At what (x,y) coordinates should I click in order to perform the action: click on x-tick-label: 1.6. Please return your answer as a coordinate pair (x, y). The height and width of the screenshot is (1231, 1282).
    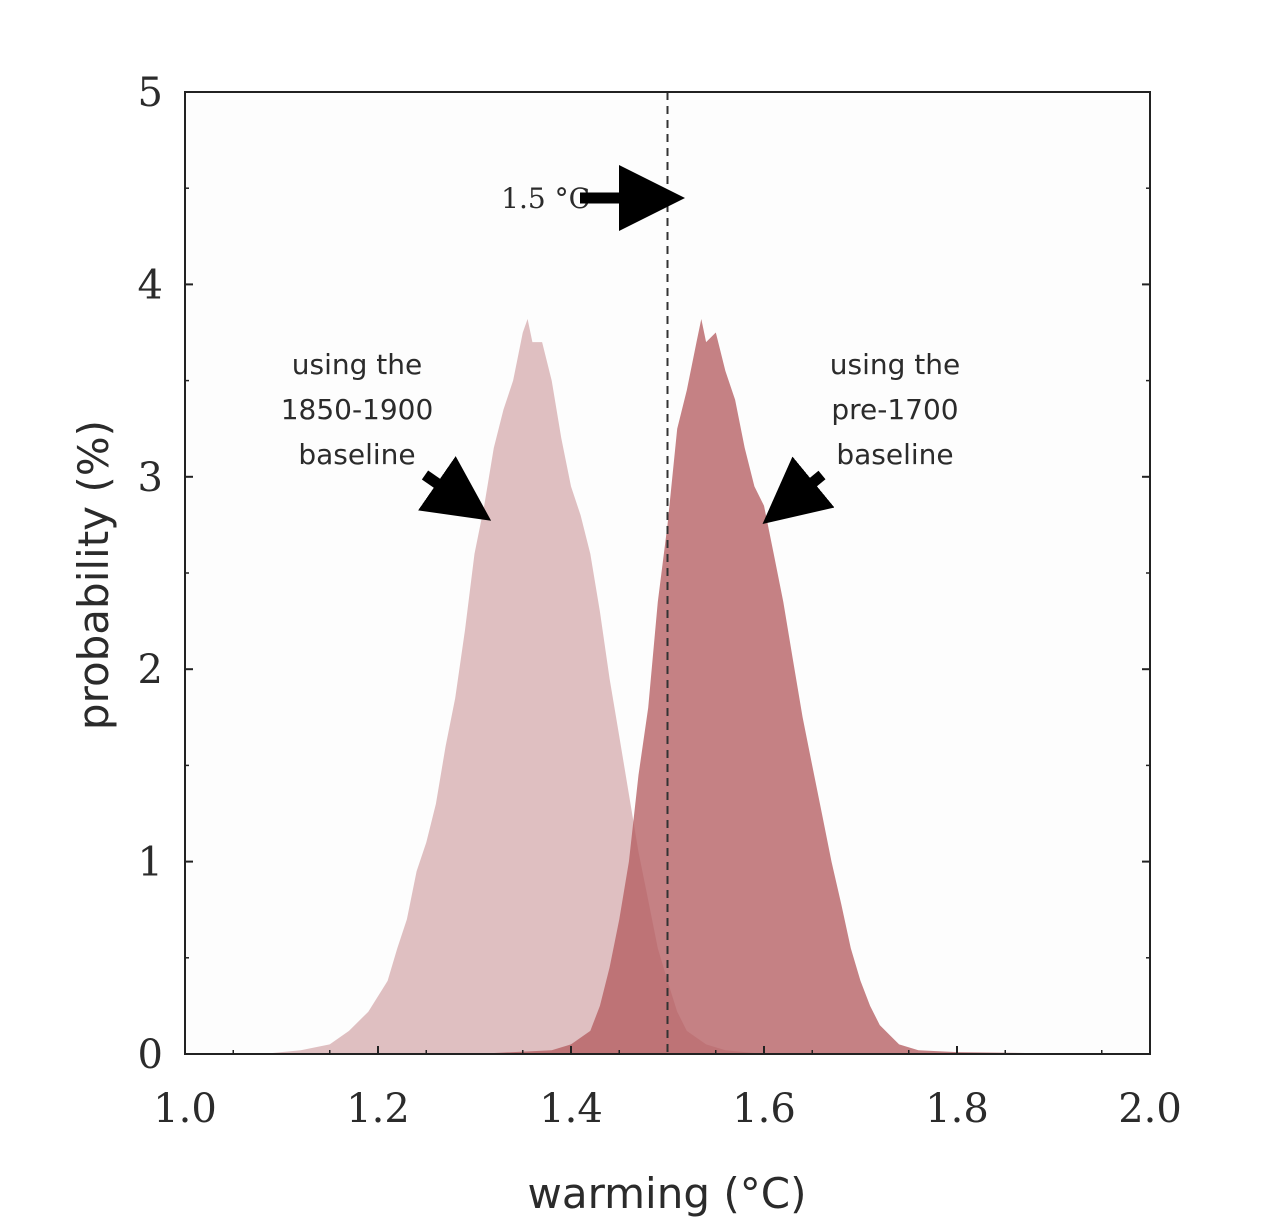
    Looking at the image, I should click on (764, 1109).